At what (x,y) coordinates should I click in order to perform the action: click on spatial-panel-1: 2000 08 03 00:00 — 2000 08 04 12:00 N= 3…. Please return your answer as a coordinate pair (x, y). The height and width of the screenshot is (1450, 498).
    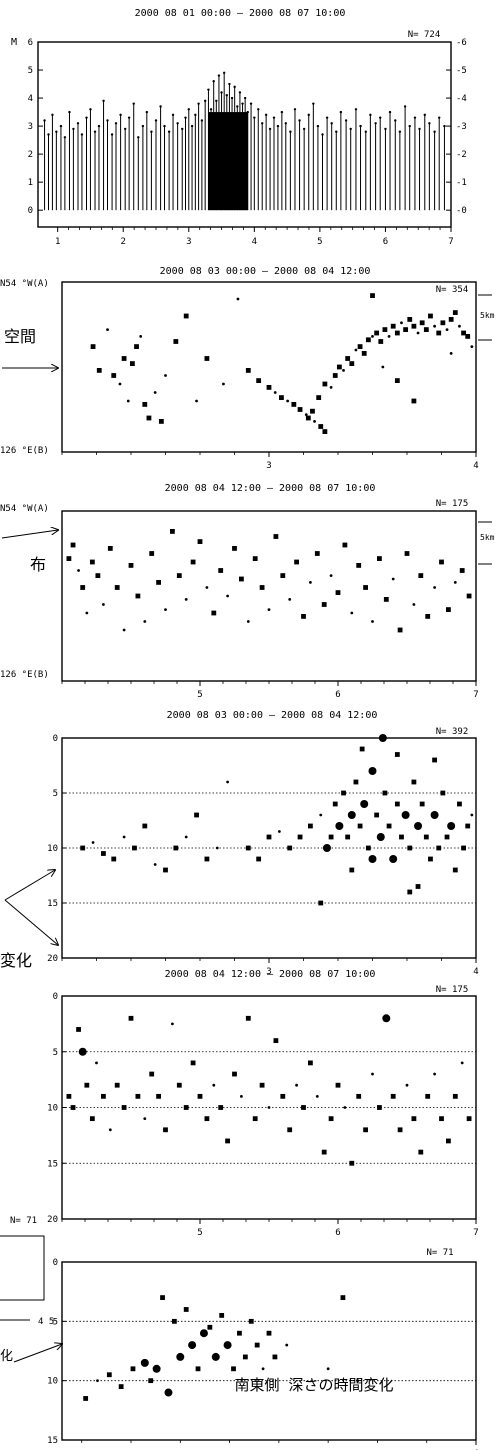
    Looking at the image, I should click on (247, 368).